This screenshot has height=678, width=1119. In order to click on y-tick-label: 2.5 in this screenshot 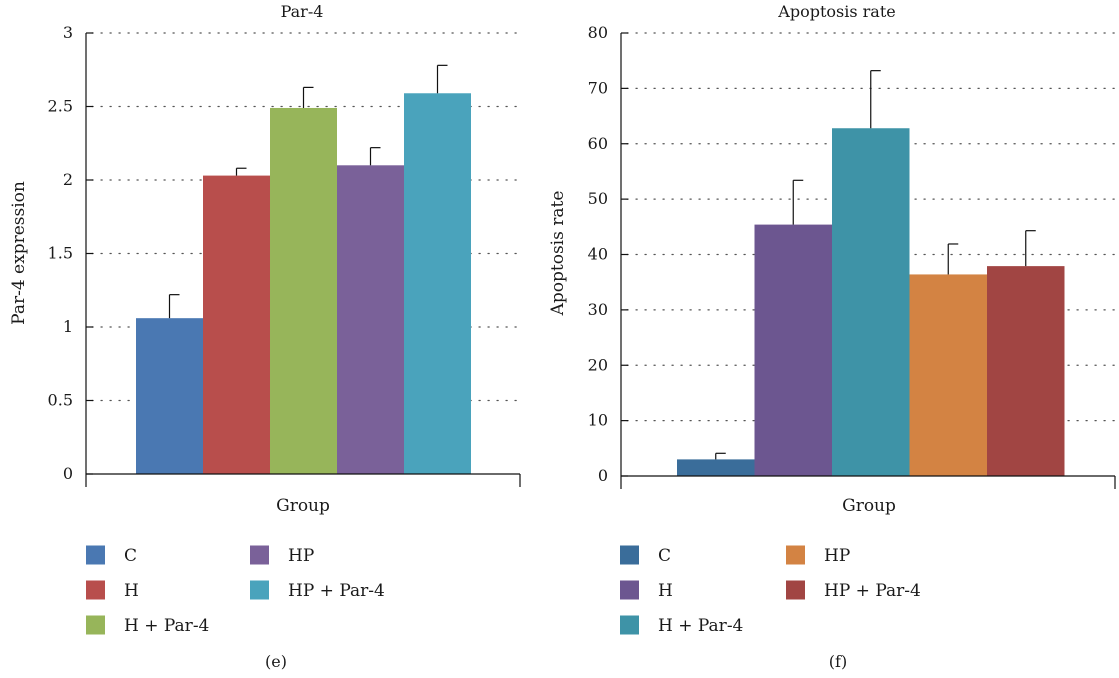, I will do `click(60, 106)`.